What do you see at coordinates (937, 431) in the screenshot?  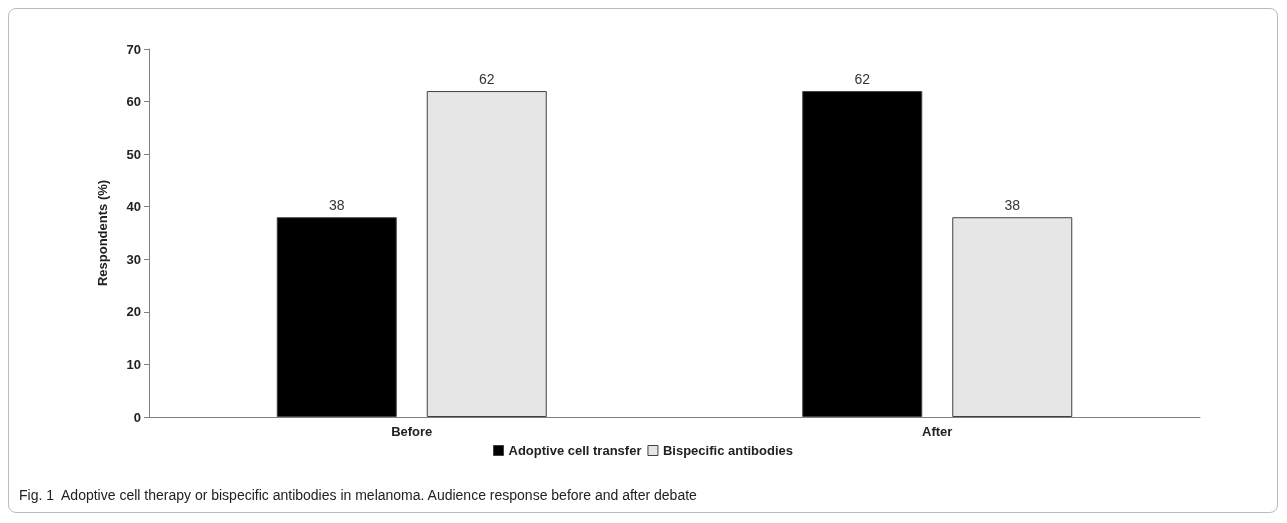 I see `x-tick-label: After` at bounding box center [937, 431].